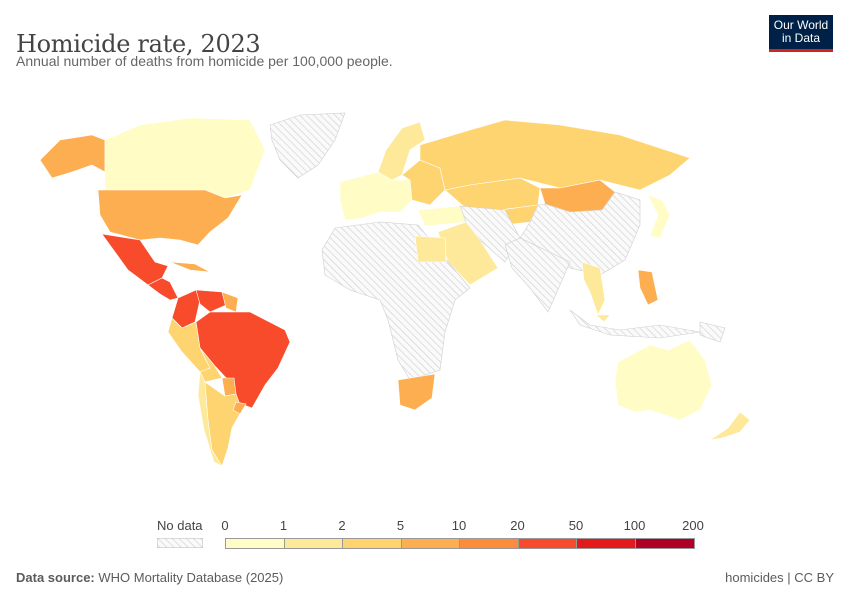  I want to click on chart-title: Homicide rate, 2023, so click(138, 44).